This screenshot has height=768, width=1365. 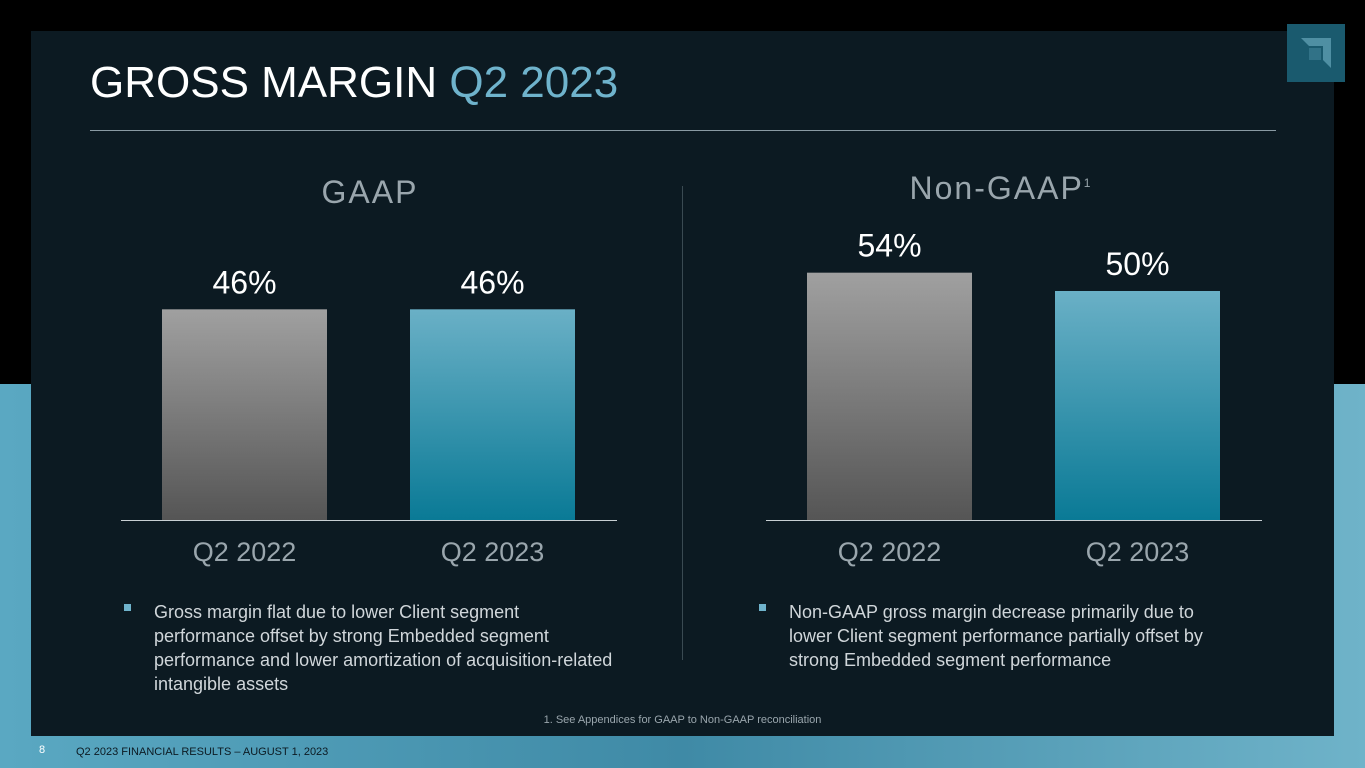 I want to click on footnote-marker: 1, so click(x=1087, y=183).